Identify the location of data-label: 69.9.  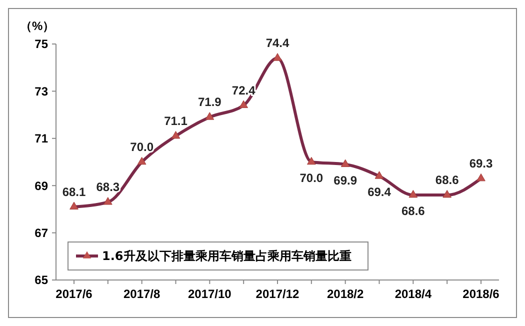
(346, 180).